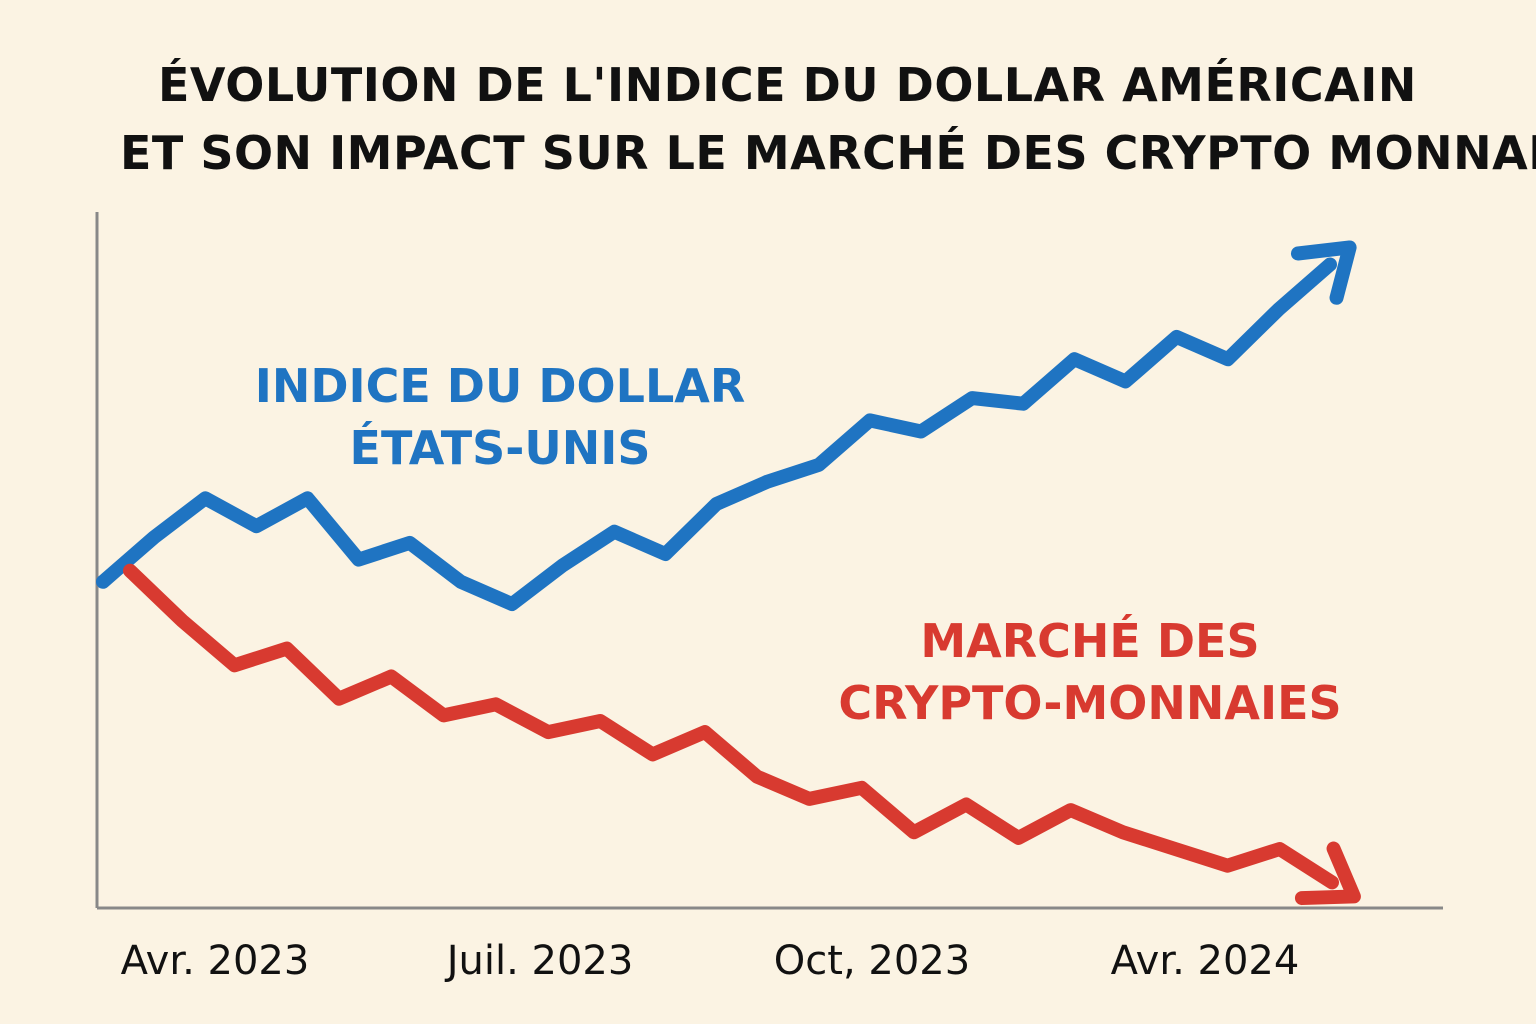 The height and width of the screenshot is (1024, 1536). What do you see at coordinates (1090, 641) in the screenshot?
I see `series-label-crypto-line-1: MARCHÉ DES` at bounding box center [1090, 641].